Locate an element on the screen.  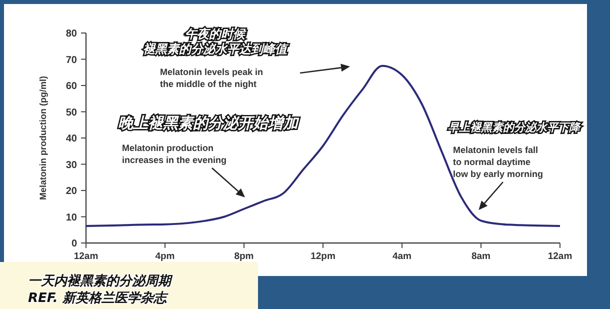
text: 一天内褪黑素的分泌周期 is located at coordinates (100, 281).